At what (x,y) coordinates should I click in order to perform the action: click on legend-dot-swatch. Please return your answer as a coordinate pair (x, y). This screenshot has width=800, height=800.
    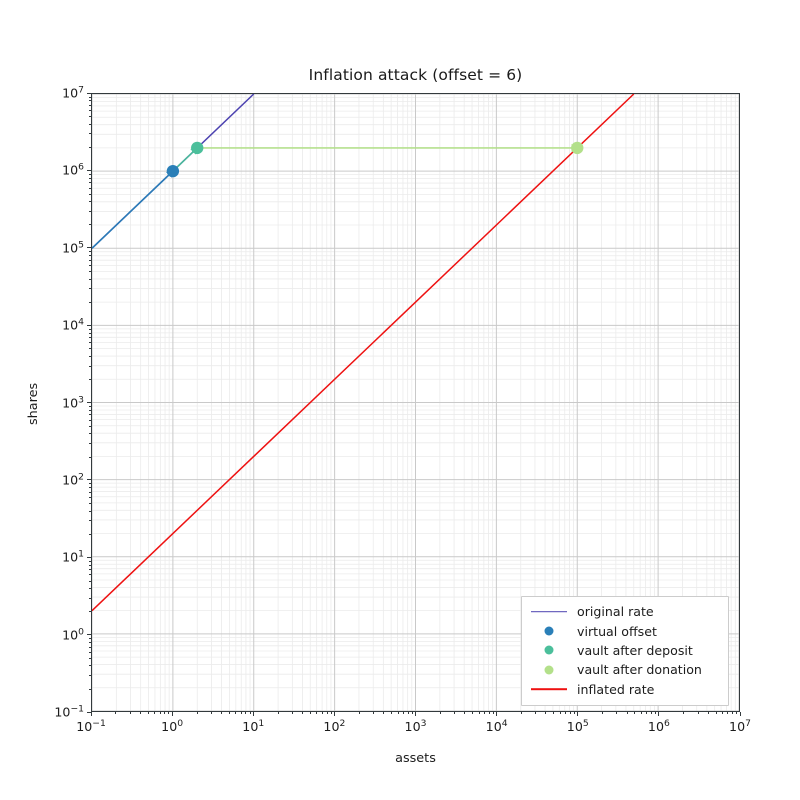
    Looking at the image, I should click on (549, 650).